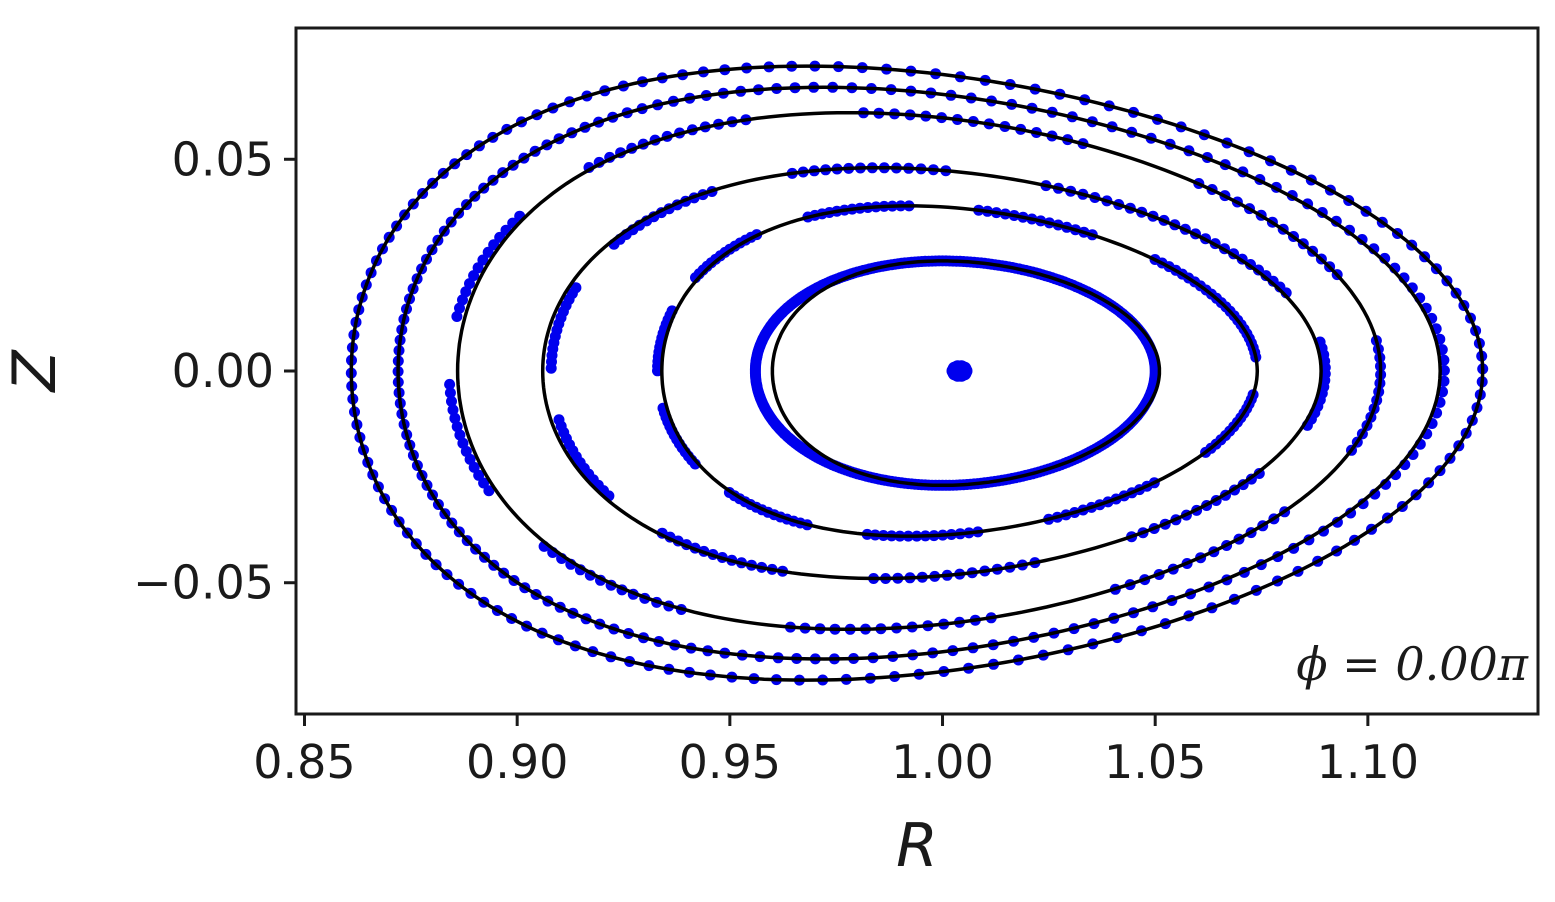 This screenshot has width=1555, height=902. I want to click on x-axis-ticks: 0.85 0.90 0.95 1.00 1.05 1.10, so click(836, 751).